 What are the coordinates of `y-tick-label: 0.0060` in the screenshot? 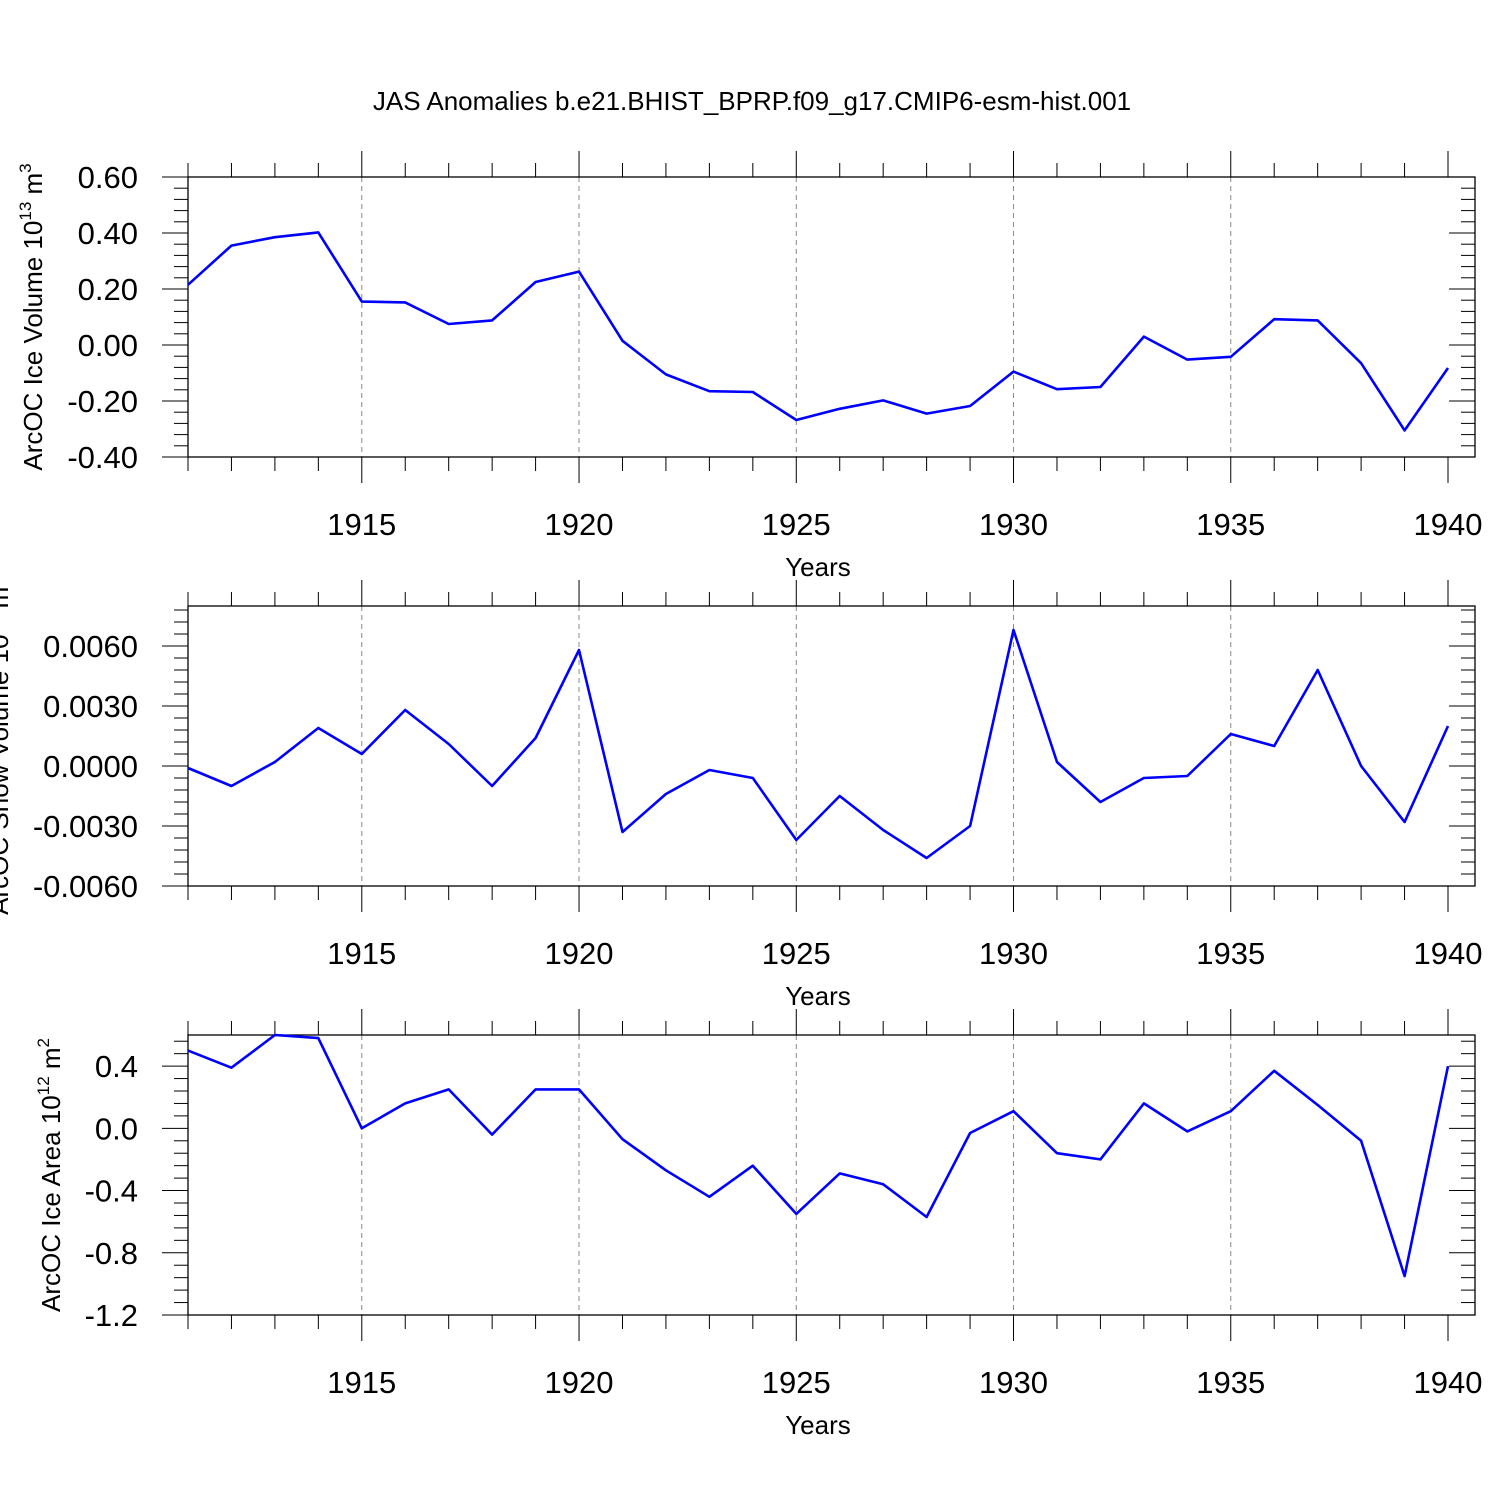 It's located at (90, 646).